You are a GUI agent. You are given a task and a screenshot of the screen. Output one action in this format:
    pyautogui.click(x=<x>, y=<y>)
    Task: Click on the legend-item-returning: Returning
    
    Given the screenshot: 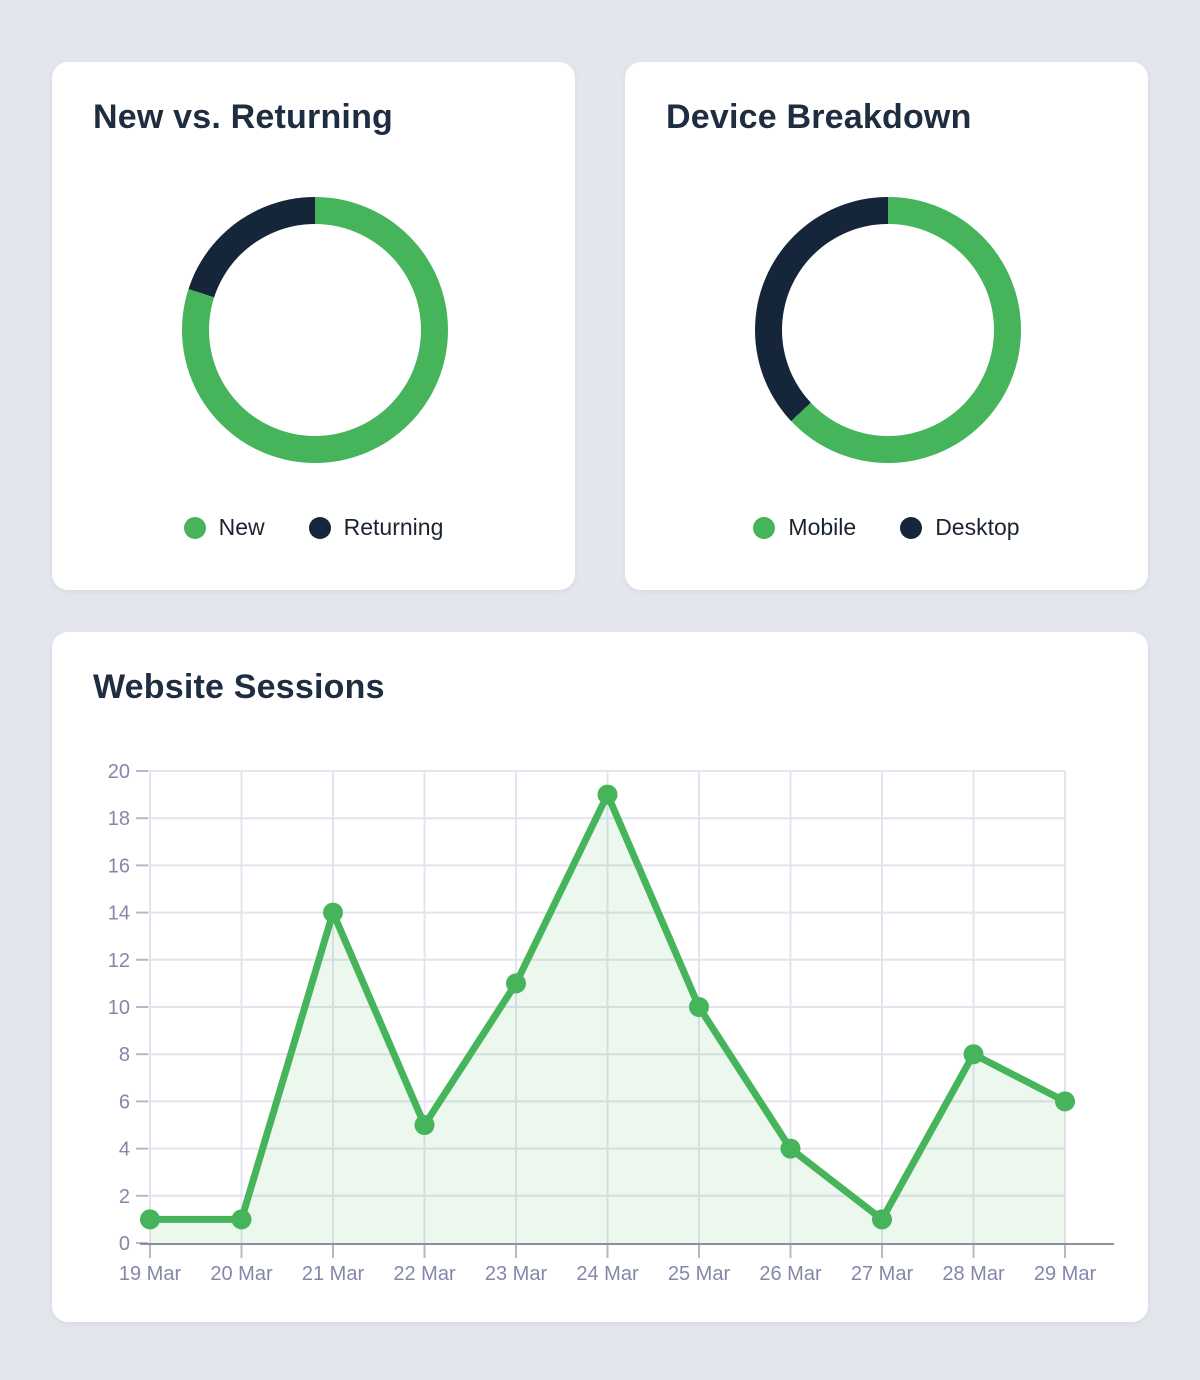 What is the action you would take?
    pyautogui.click(x=376, y=527)
    